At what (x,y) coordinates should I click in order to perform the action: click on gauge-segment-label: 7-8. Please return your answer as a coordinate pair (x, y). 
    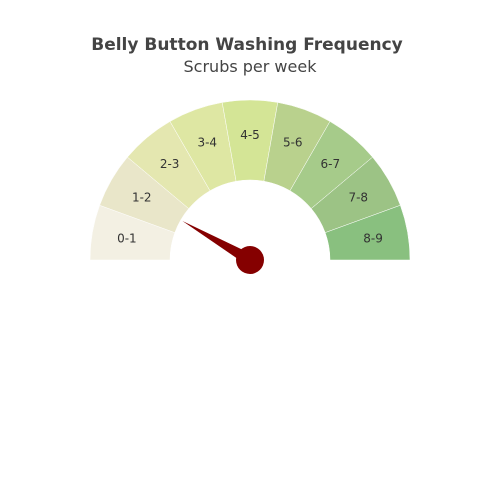
    Looking at the image, I should click on (358, 198).